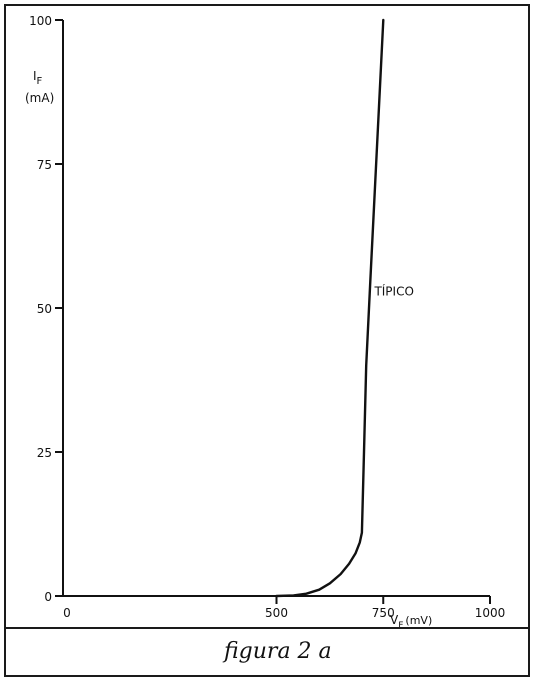 This screenshot has height=683, width=536. Describe the element at coordinates (44, 309) in the screenshot. I see `y-tick-label: 50` at that location.